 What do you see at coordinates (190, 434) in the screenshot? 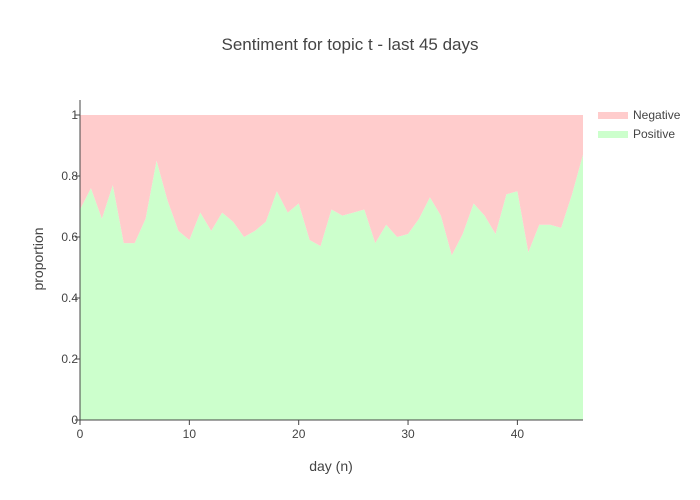
I see `x-tick-label: 10` at bounding box center [190, 434].